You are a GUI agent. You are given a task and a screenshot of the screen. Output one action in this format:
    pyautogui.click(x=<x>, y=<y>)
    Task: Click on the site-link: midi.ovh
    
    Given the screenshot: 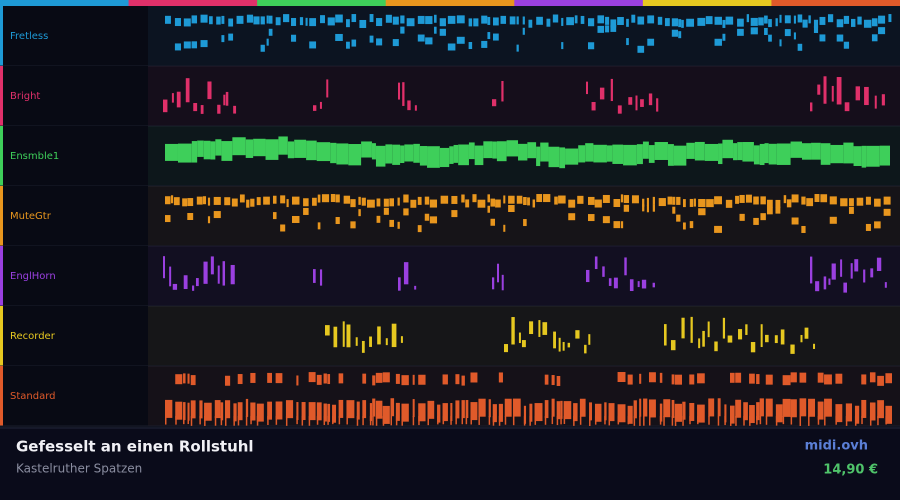 What is the action you would take?
    pyautogui.click(x=836, y=446)
    